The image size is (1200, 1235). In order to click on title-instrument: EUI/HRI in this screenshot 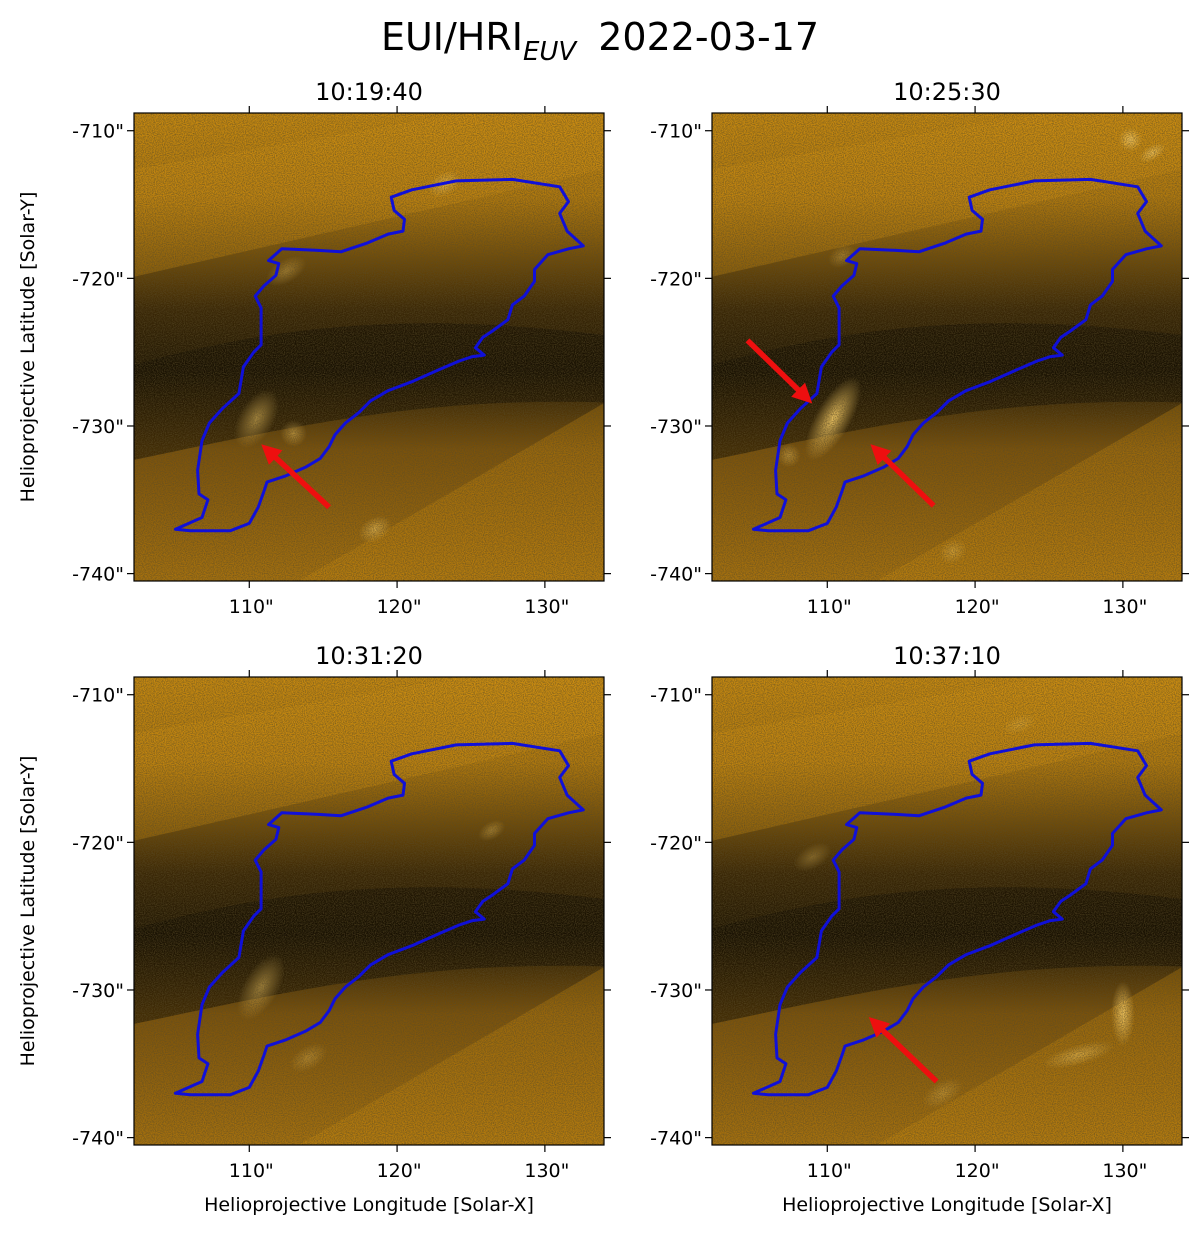, I will do `click(452, 37)`.